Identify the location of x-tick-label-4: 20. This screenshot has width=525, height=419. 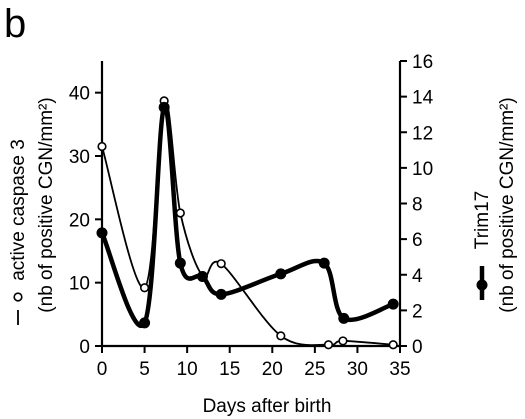
(272, 369).